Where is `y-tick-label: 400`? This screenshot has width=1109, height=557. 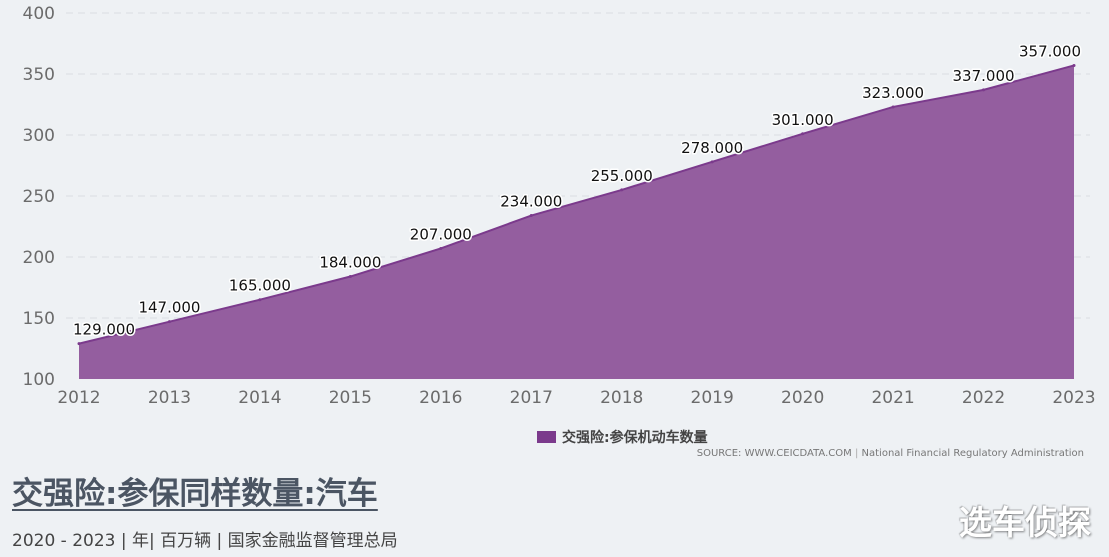
y-tick-label: 400 is located at coordinates (39, 14).